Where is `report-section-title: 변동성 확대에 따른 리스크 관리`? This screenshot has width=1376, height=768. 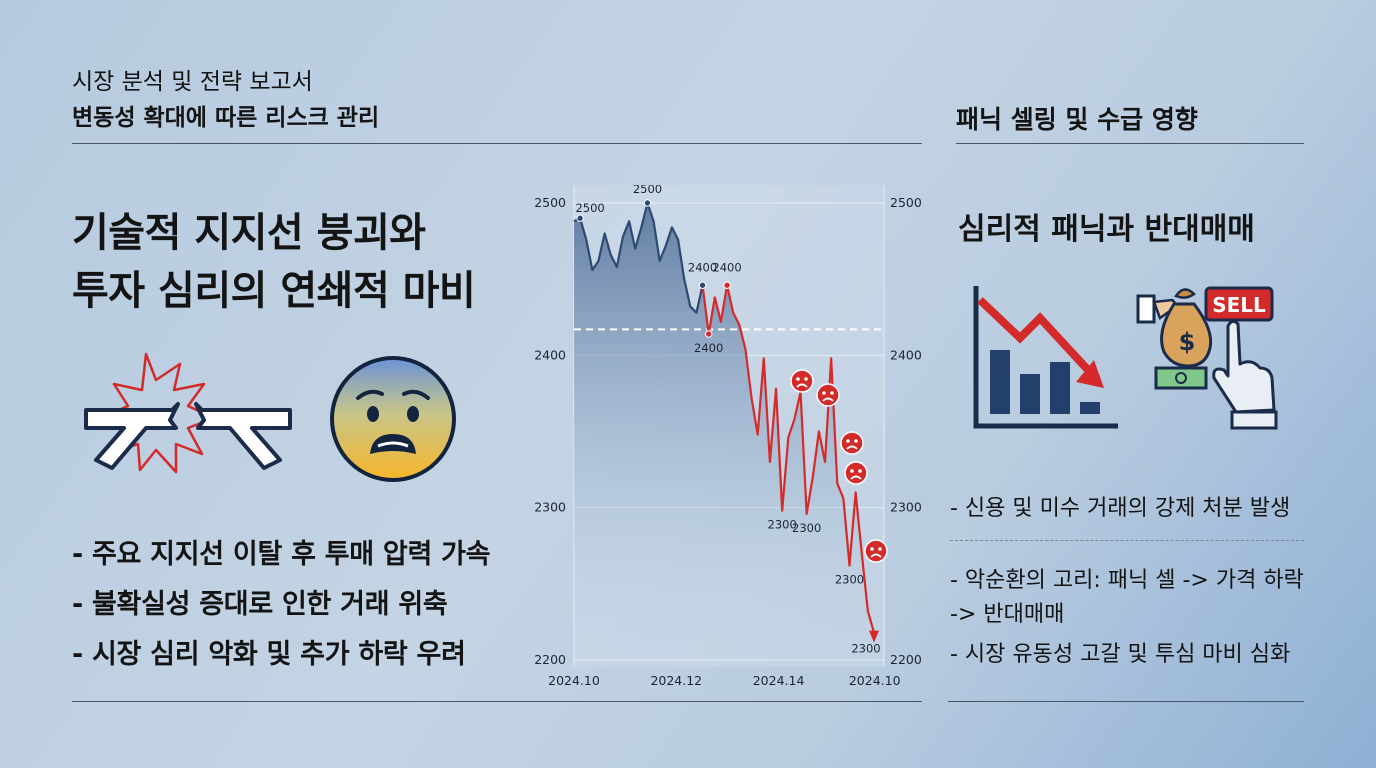
report-section-title: 변동성 확대에 따른 리스크 관리 is located at coordinates (226, 118).